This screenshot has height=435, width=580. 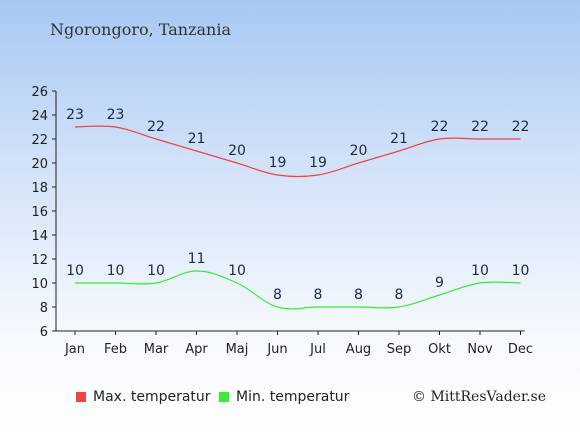 I want to click on y-tick-label-12: 12, so click(x=39, y=260).